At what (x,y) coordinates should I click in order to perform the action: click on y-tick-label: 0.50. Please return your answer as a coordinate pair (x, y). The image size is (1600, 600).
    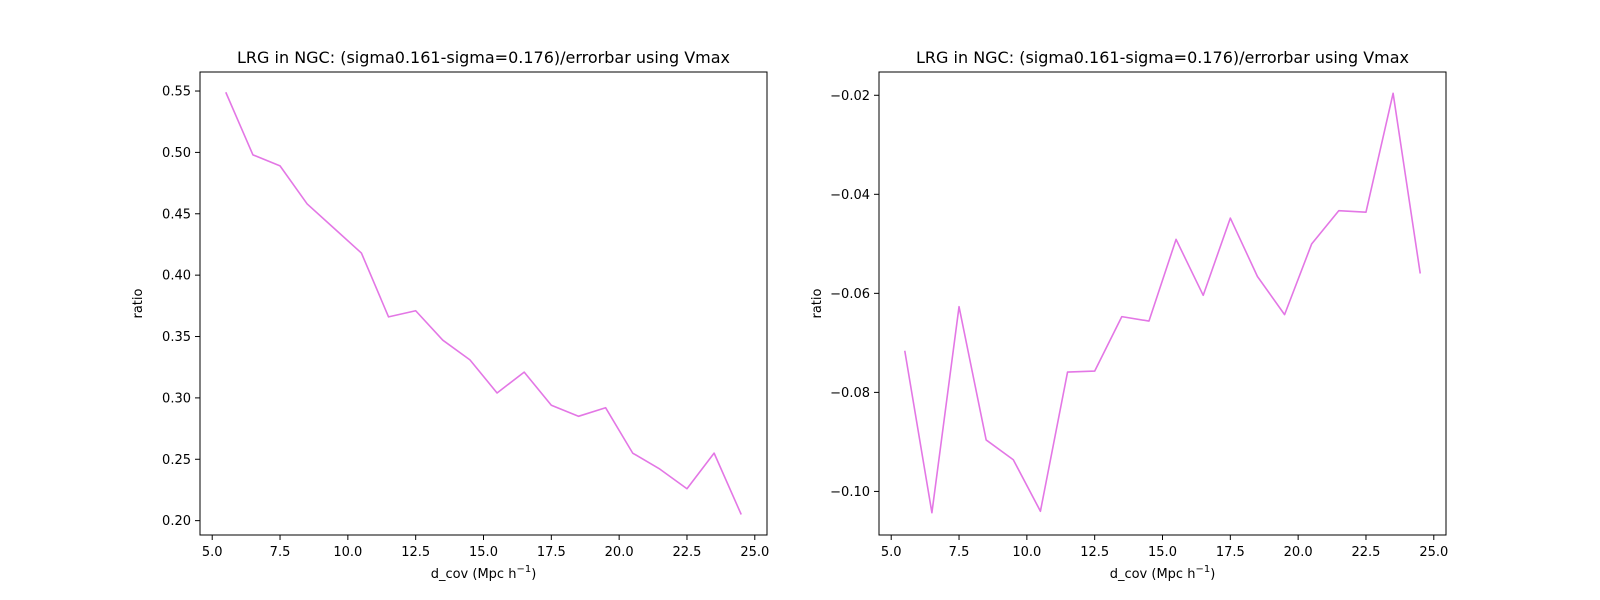
    Looking at the image, I should click on (176, 153).